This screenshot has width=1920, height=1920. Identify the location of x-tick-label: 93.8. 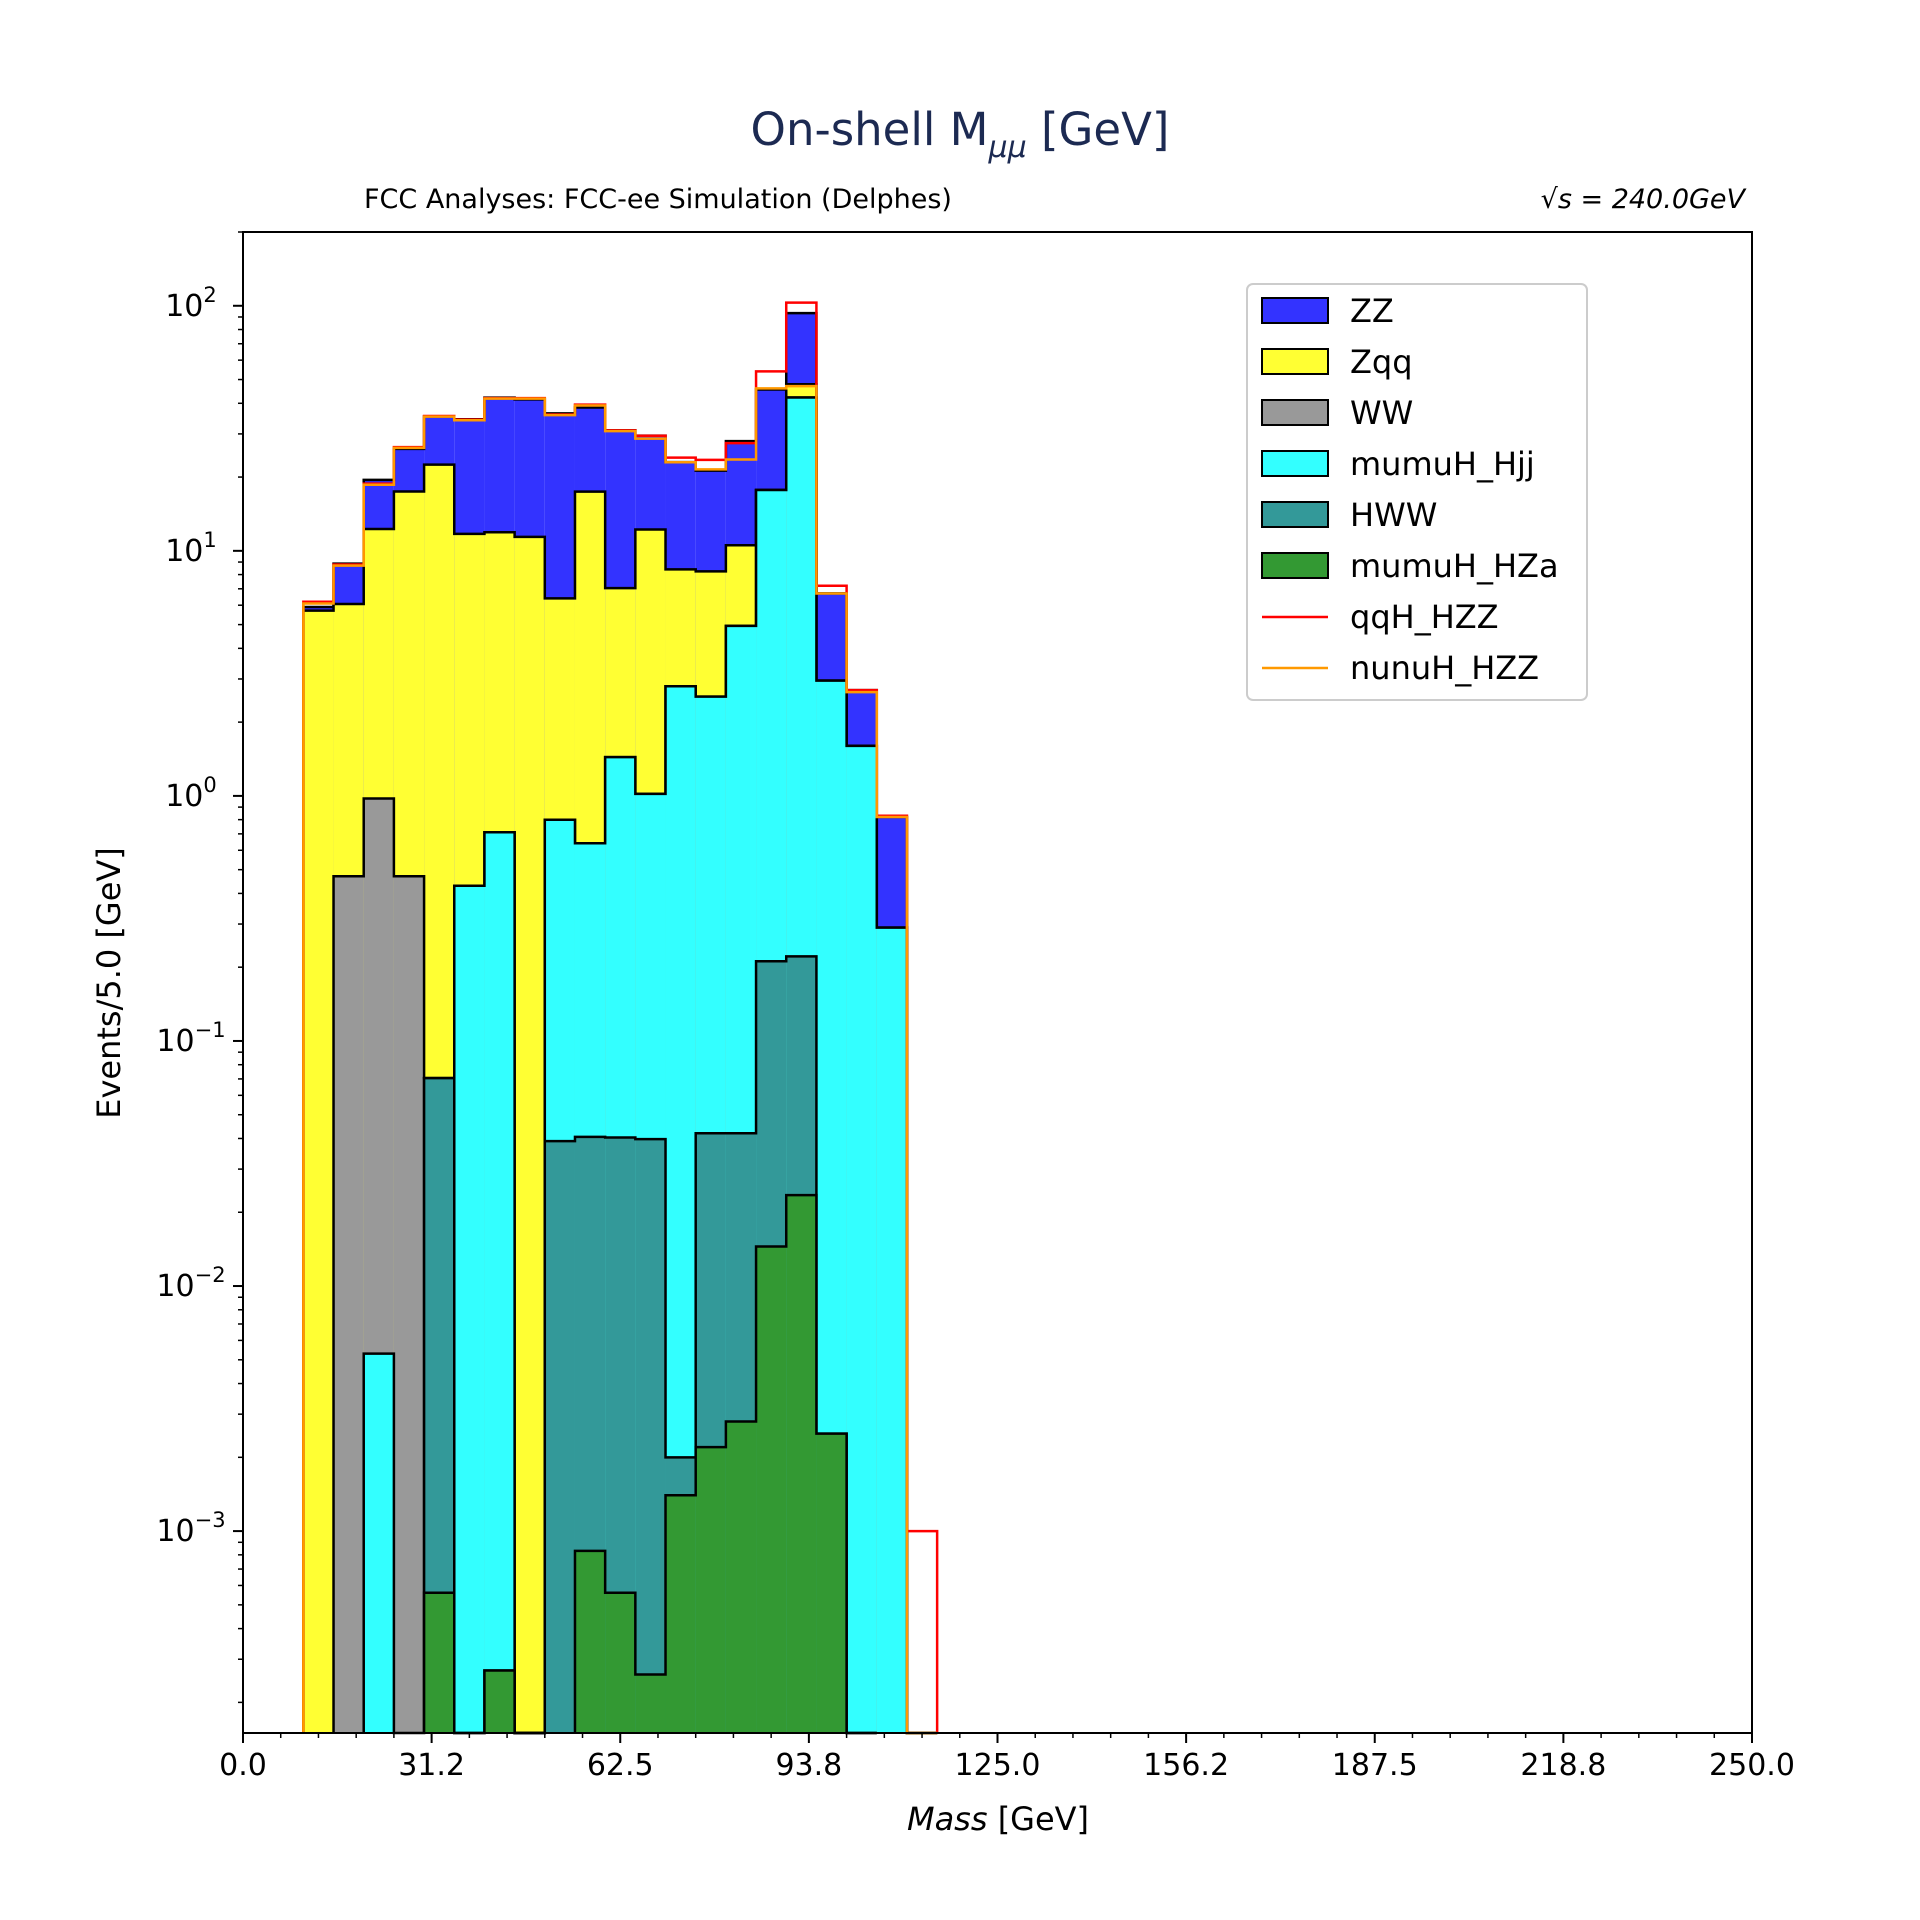
(808, 1765).